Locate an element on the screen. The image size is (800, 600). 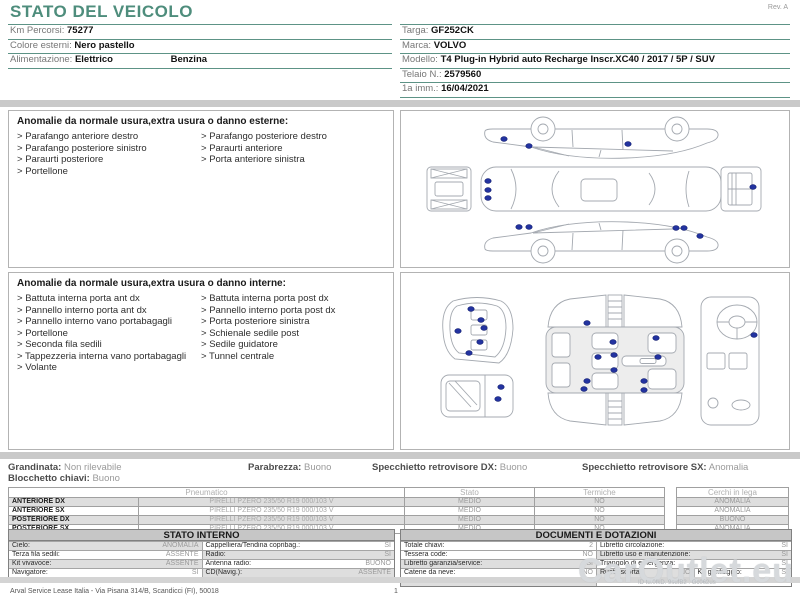
list-item: Pannello interno porta ant dx is located at coordinates (109, 311).